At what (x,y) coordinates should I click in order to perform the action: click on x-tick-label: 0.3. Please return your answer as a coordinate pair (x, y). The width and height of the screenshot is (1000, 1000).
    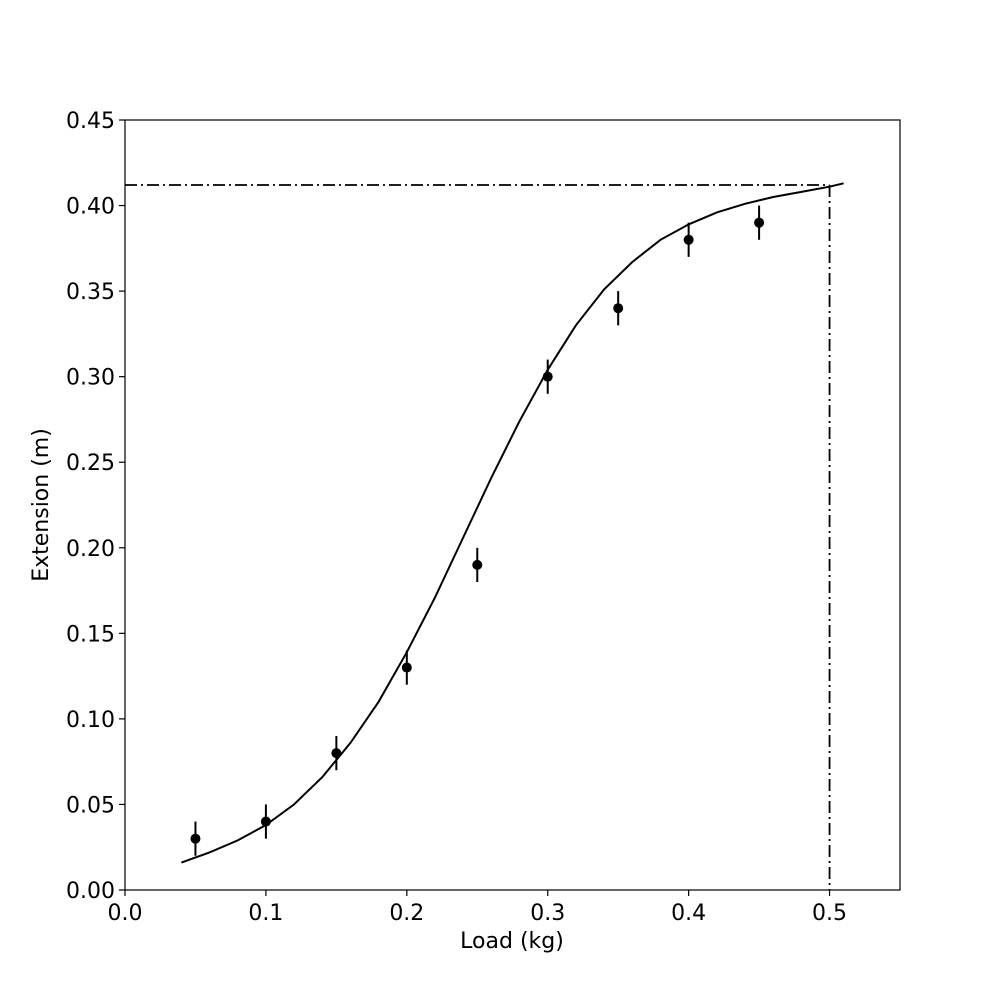
    Looking at the image, I should click on (547, 913).